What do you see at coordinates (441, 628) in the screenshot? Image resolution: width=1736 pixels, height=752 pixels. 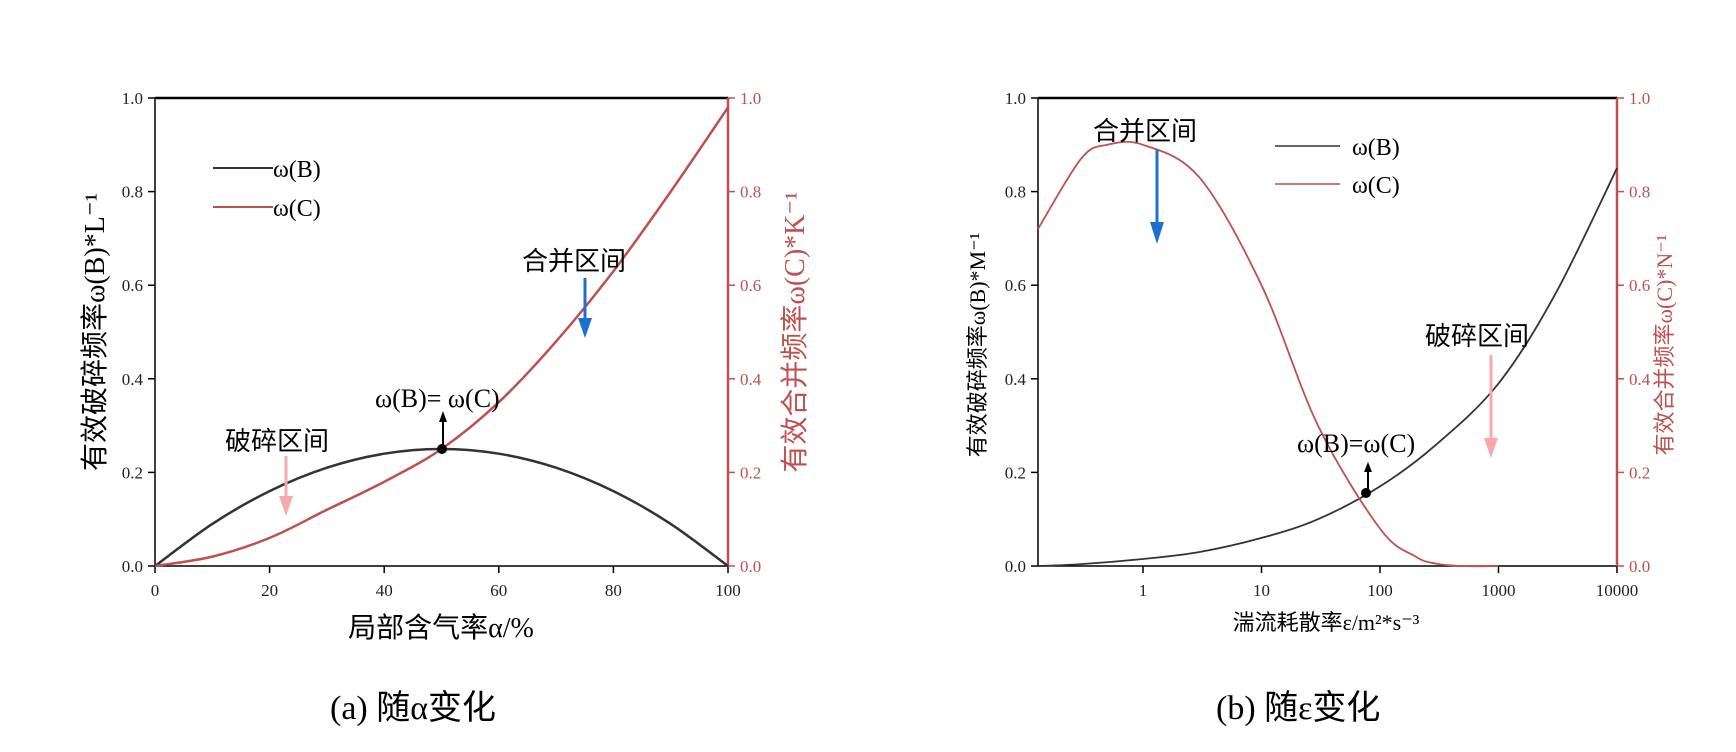 I see `xlabel-a: 局部含气率α/%` at bounding box center [441, 628].